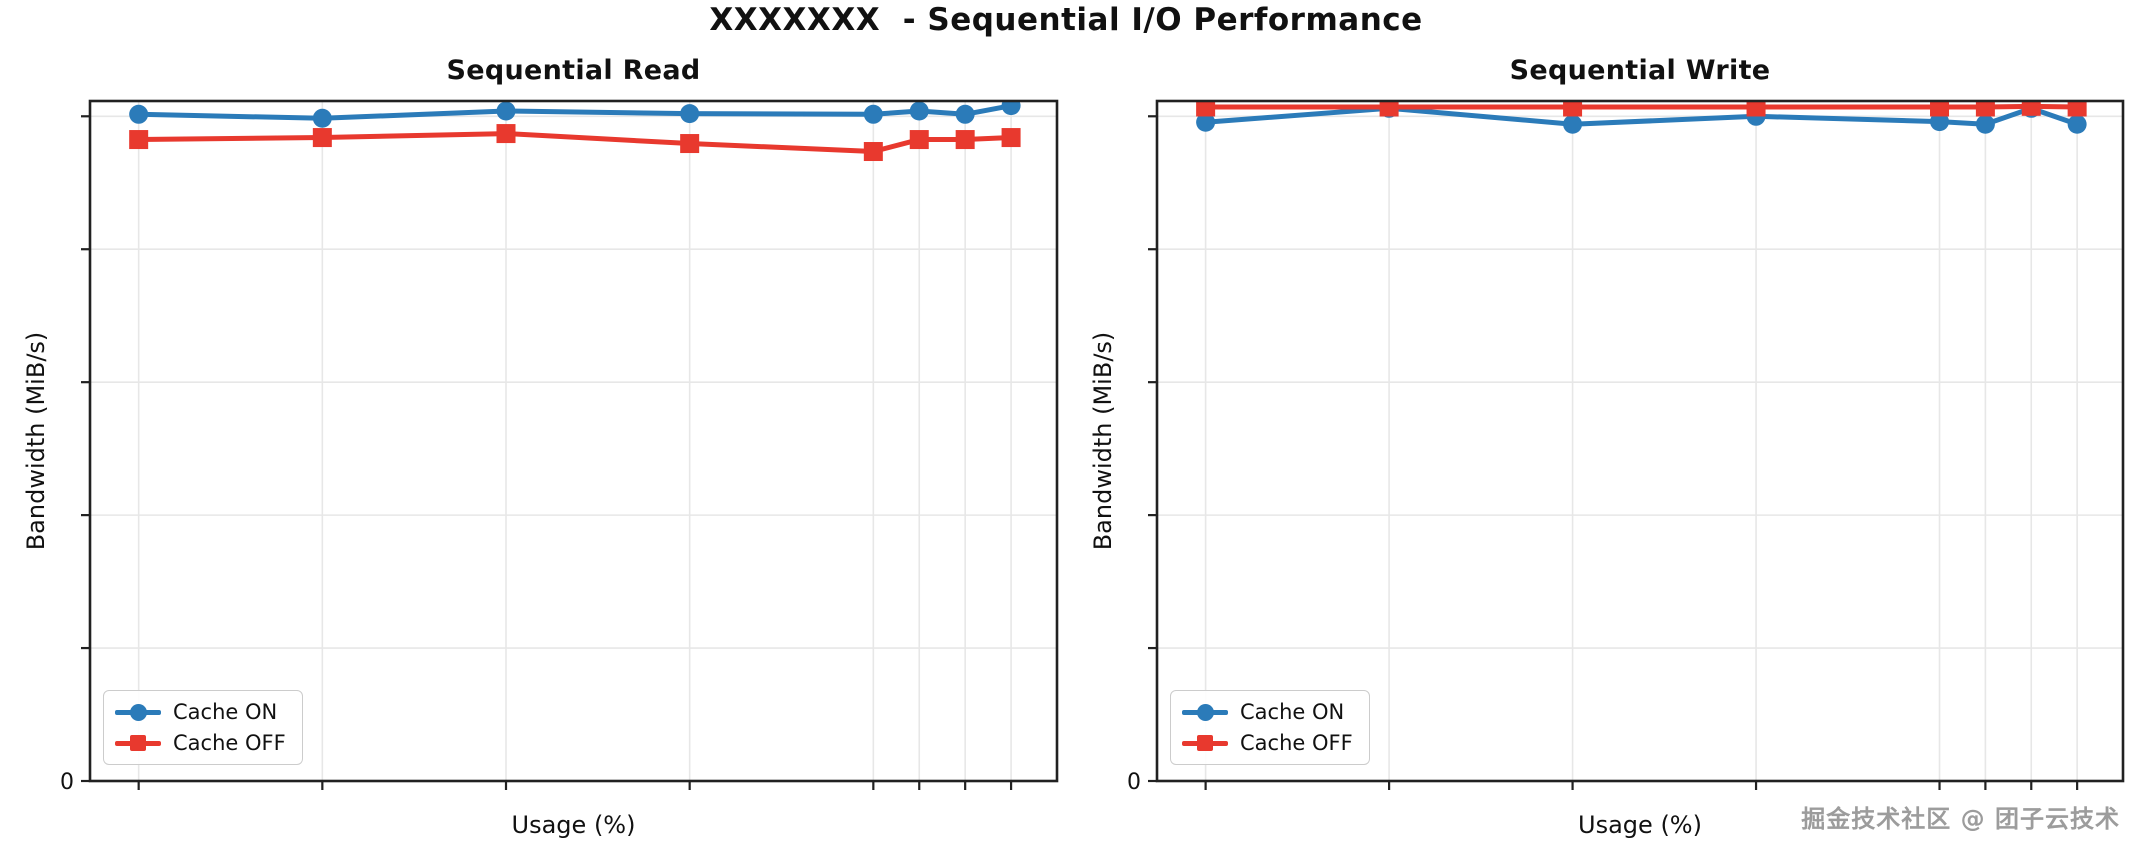 The width and height of the screenshot is (2132, 850). Describe the element at coordinates (573, 70) in the screenshot. I see `subplot-title: Sequential Read` at that location.